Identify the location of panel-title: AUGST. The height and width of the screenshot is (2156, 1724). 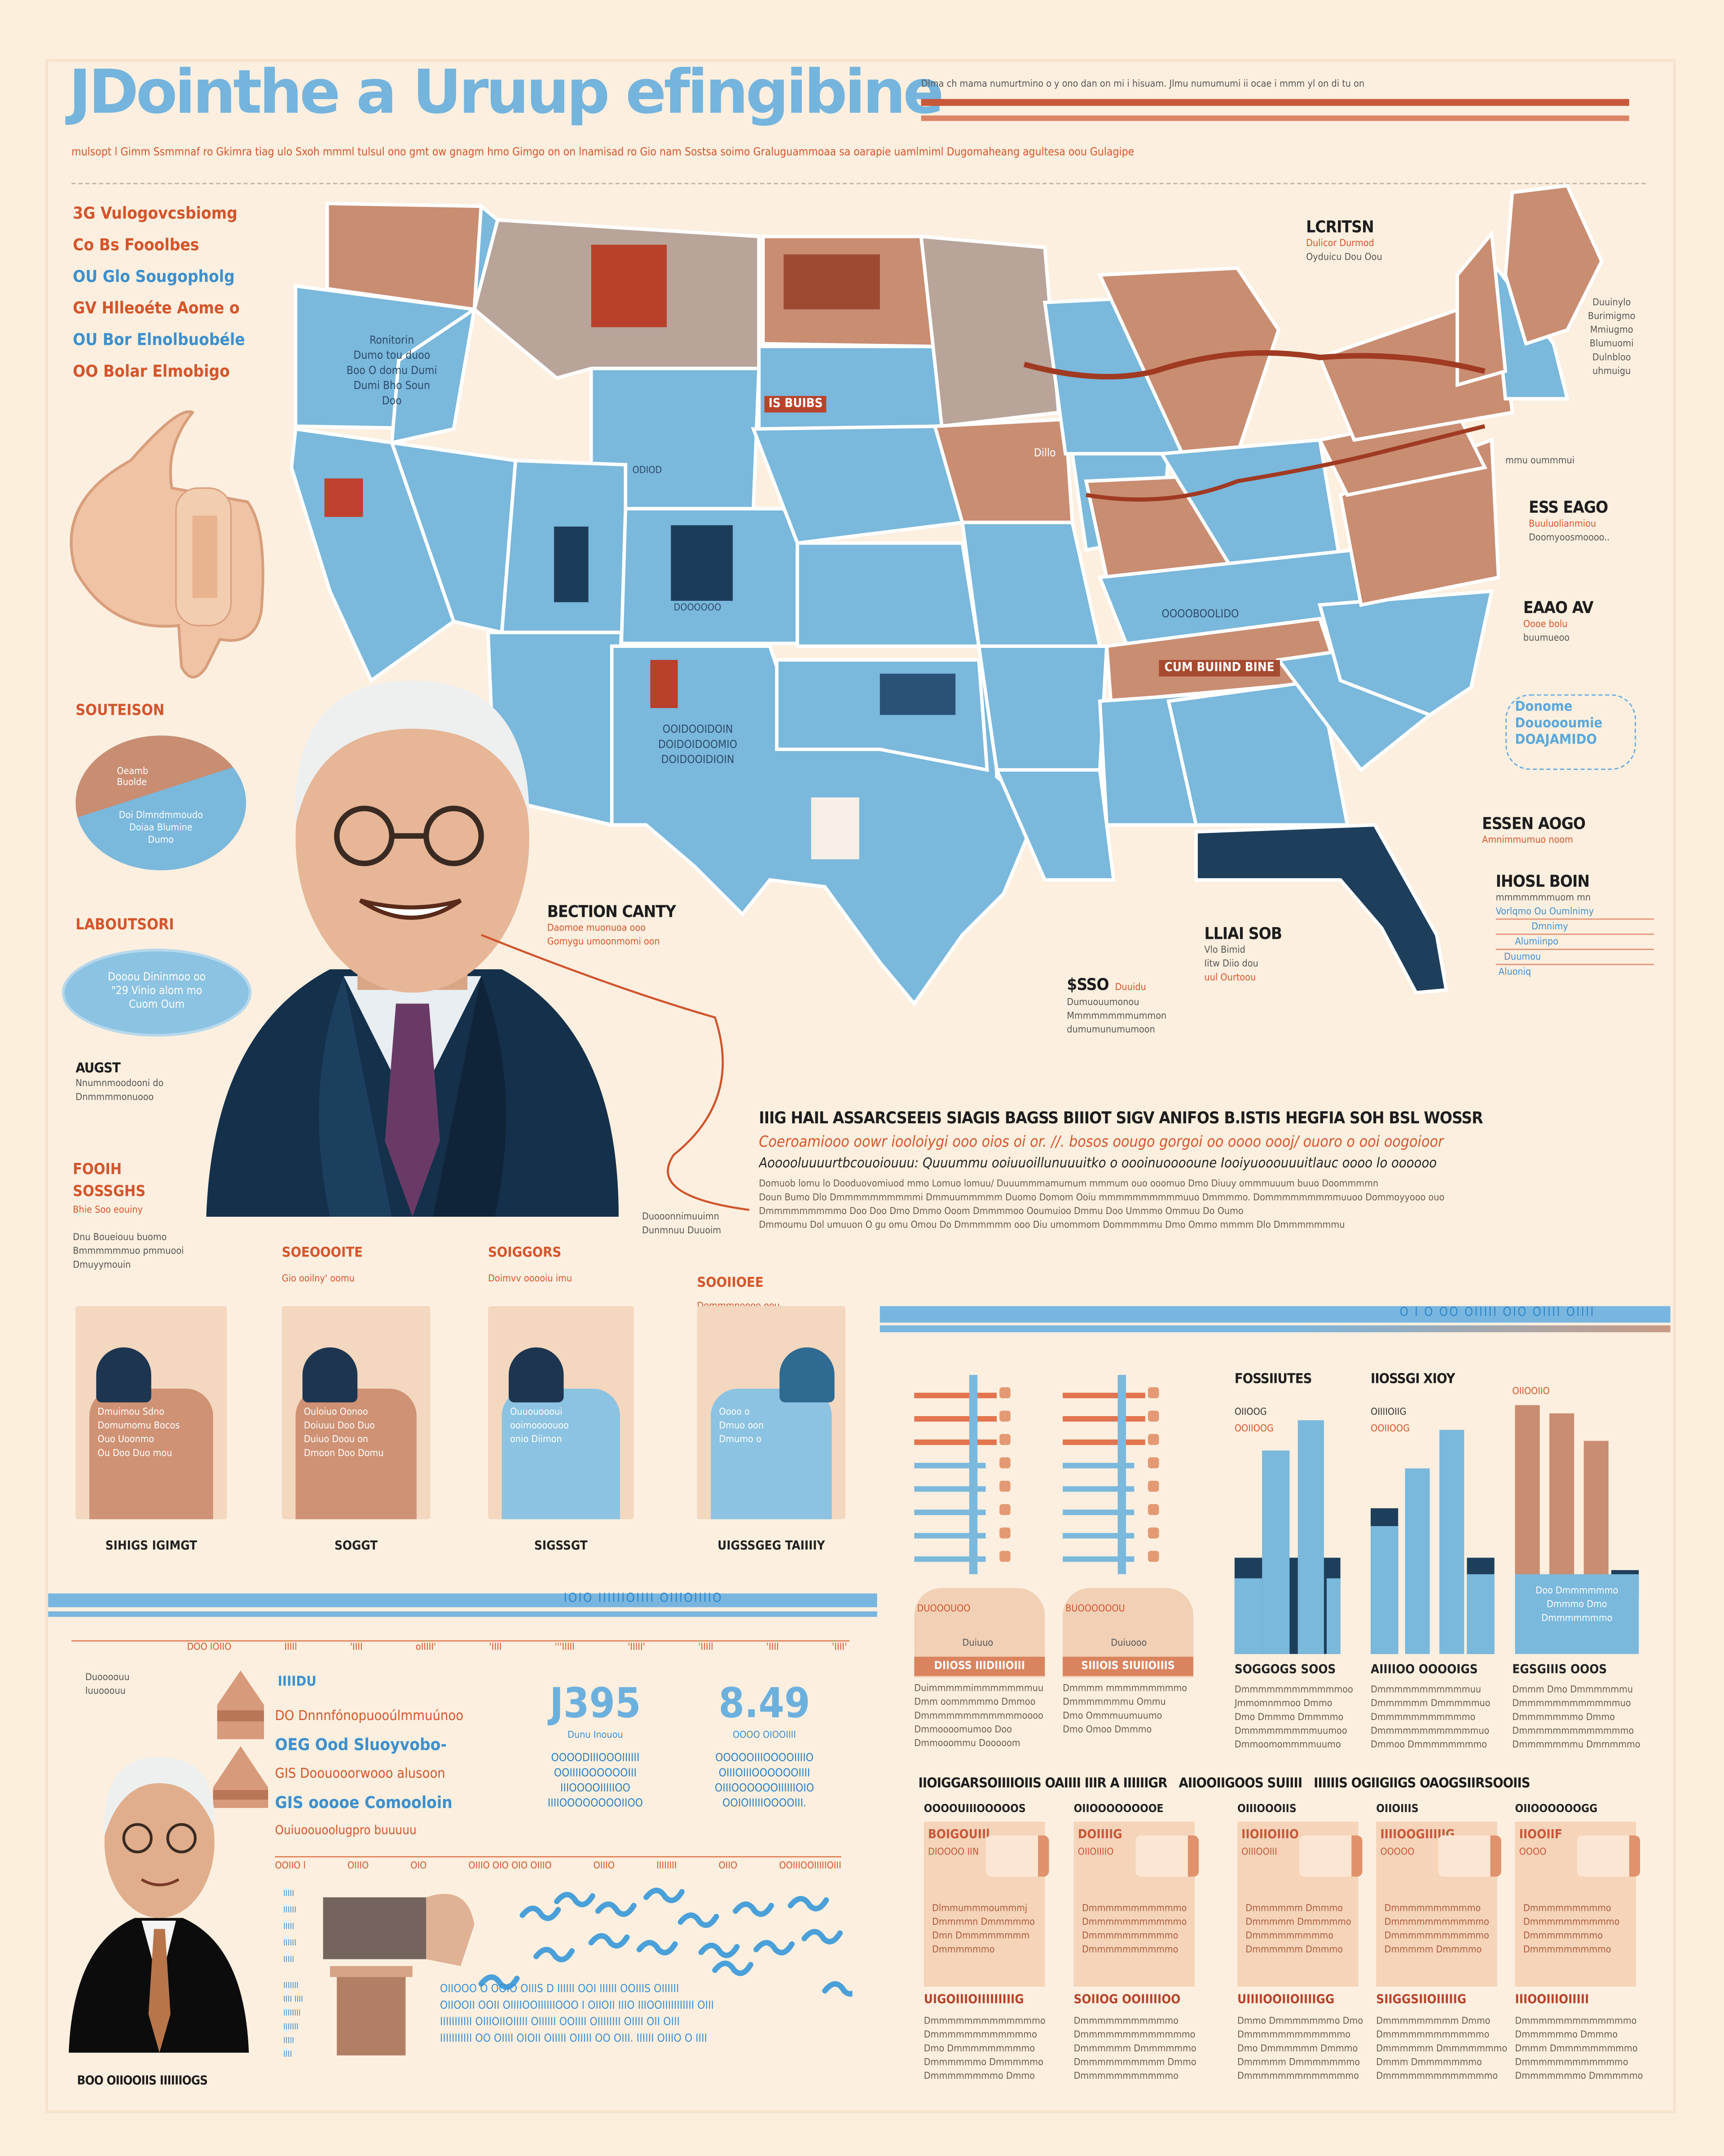
(97, 1069).